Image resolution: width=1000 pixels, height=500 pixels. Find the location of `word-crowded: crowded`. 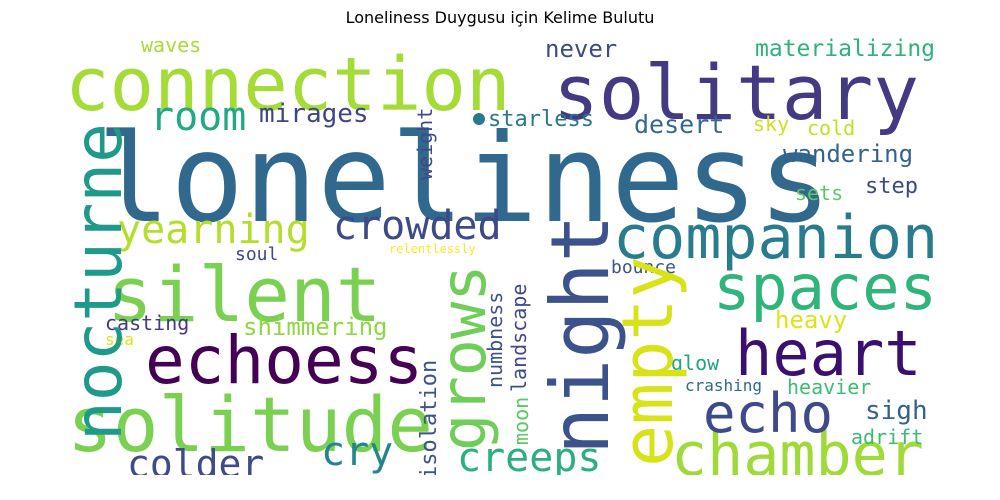

word-crowded: crowded is located at coordinates (417, 226).